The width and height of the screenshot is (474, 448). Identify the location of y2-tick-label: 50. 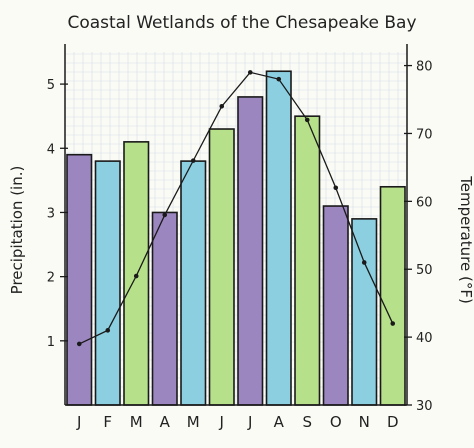
(424, 270).